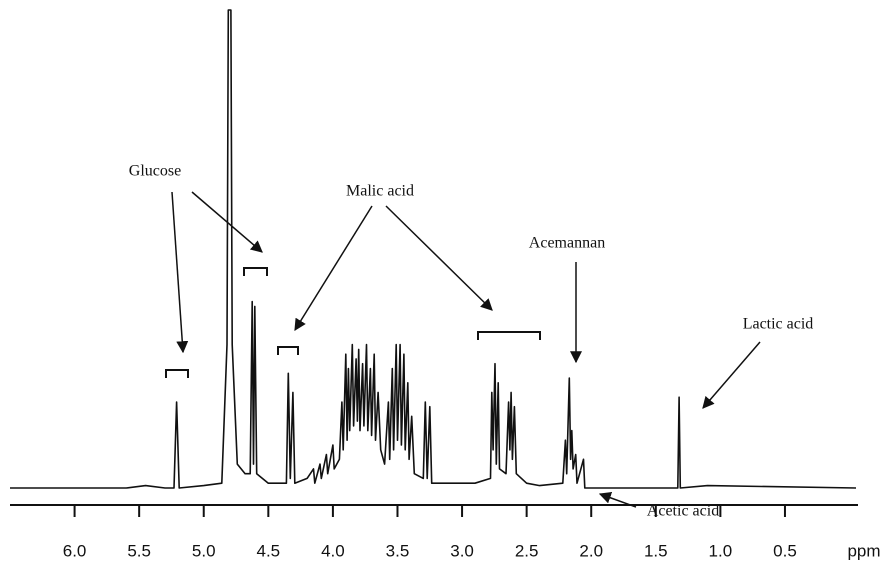 The width and height of the screenshot is (885, 572). I want to click on x-tick-label: 6.0, so click(75, 550).